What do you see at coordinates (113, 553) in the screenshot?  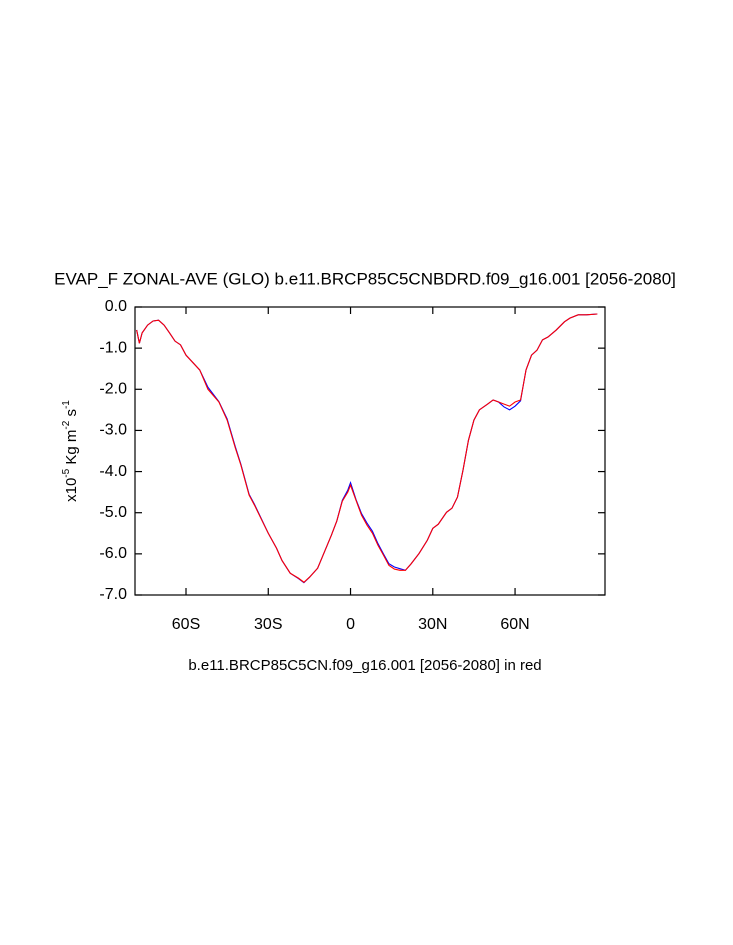 I see `y-tick-label: -6.0` at bounding box center [113, 553].